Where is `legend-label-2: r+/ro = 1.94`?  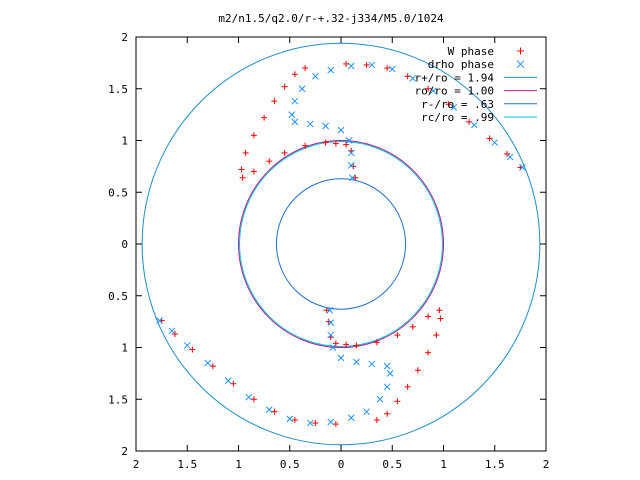 legend-label-2: r+/ro = 1.94 is located at coordinates (455, 77).